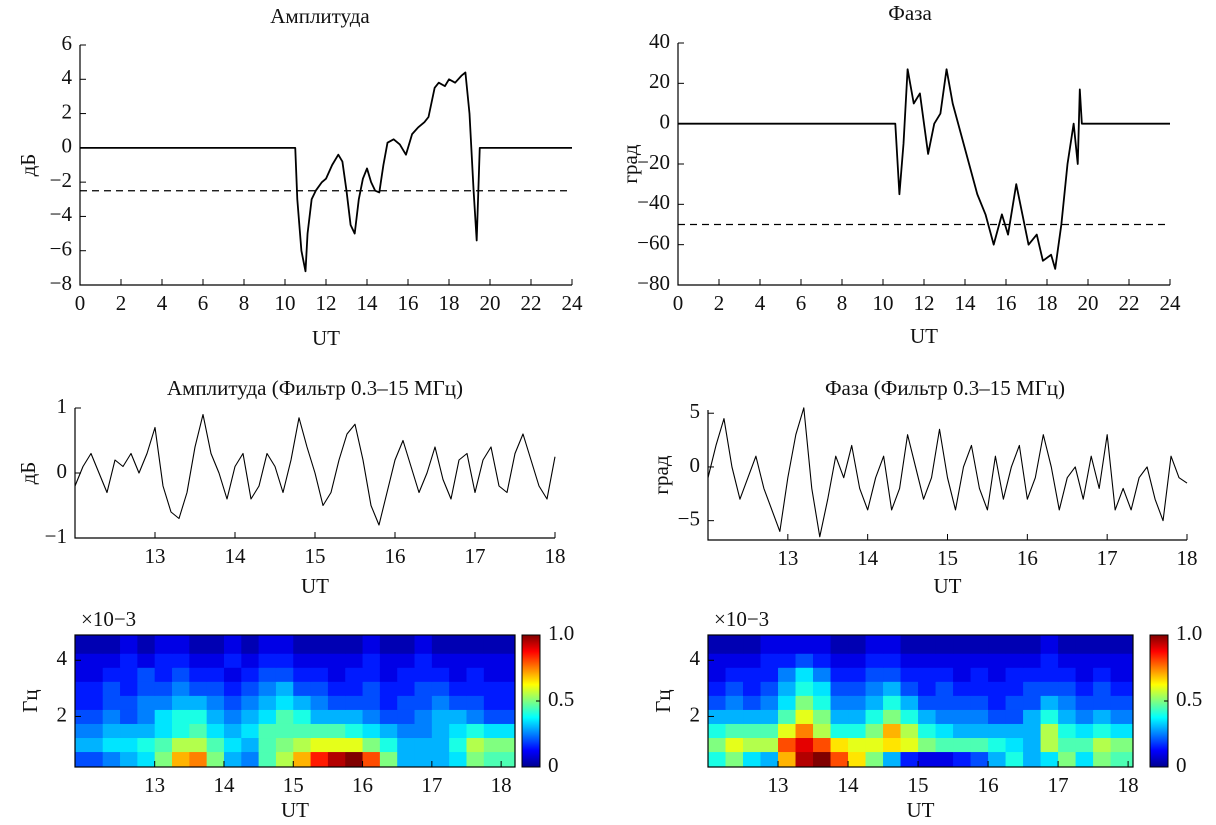 Image resolution: width=1216 pixels, height=825 pixels. What do you see at coordinates (62, 406) in the screenshot?
I see `y-tick-label: 1` at bounding box center [62, 406].